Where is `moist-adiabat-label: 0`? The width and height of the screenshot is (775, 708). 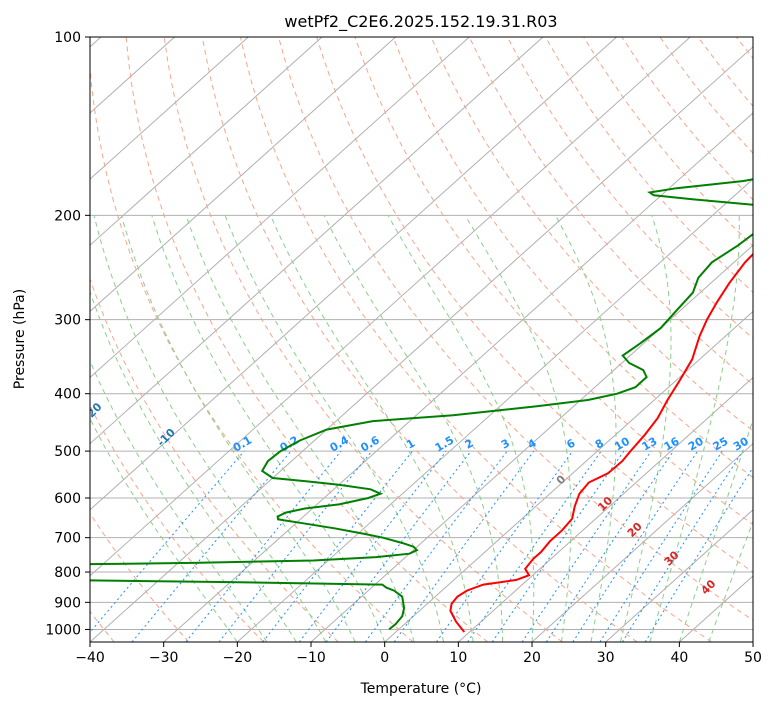
moist-adiabat-label: 0 is located at coordinates (561, 479).